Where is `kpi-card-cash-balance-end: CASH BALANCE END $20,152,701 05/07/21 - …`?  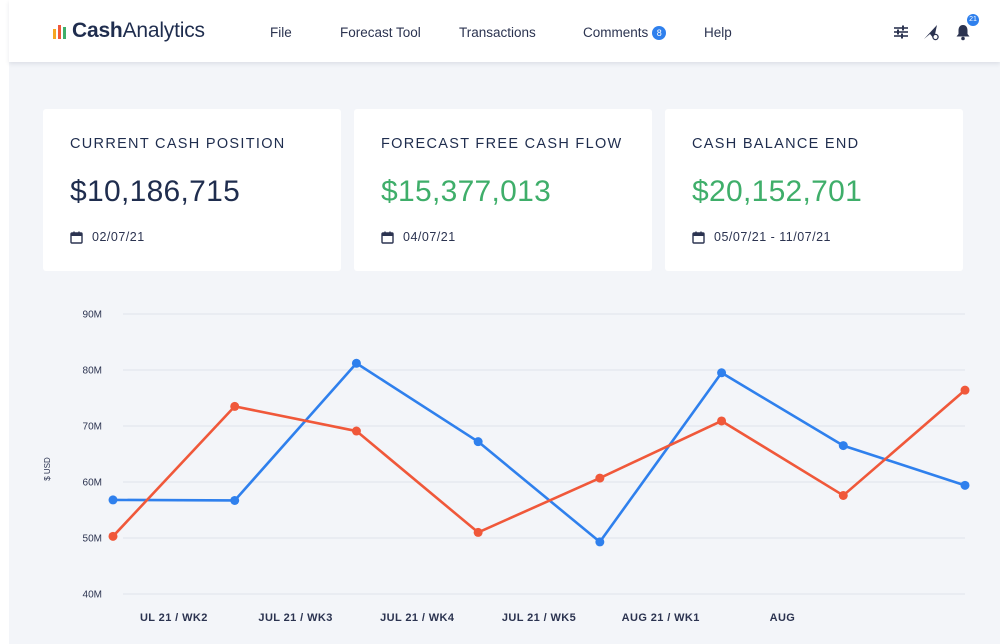
kpi-card-cash-balance-end: CASH BALANCE END $20,152,701 05/07/21 - … is located at coordinates (814, 190).